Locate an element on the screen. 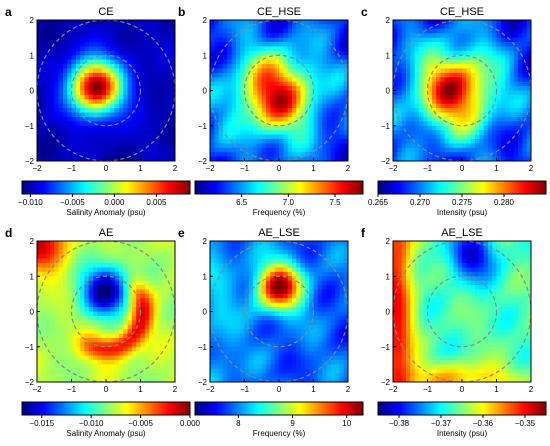 The width and height of the screenshot is (550, 446). colorbar-c: 0.265 0.270 0.275 0.280 Intensity (psu) is located at coordinates (457, 198).